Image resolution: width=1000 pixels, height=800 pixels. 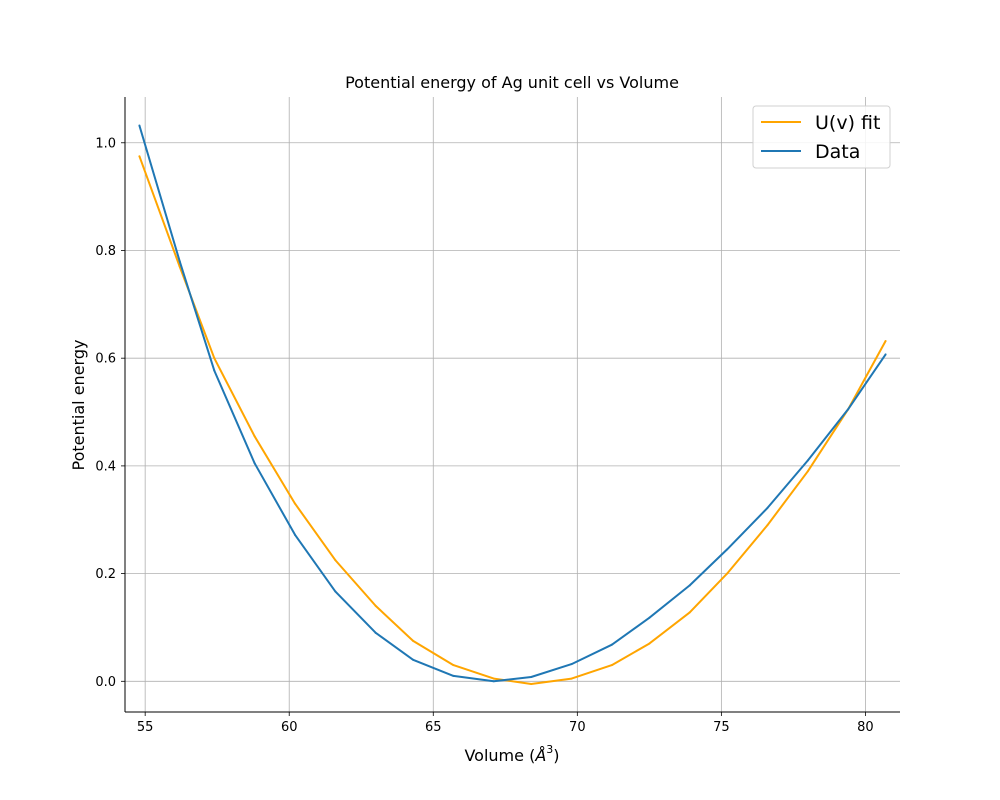 I want to click on y-tick-label: 1.0, so click(x=105, y=143).